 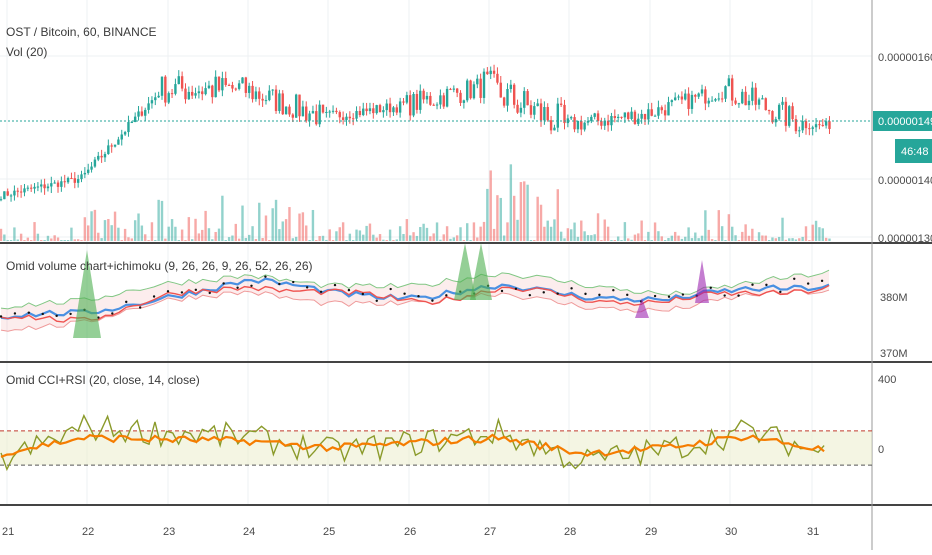 What do you see at coordinates (915, 152) in the screenshot?
I see `countdown-value: 46:48` at bounding box center [915, 152].